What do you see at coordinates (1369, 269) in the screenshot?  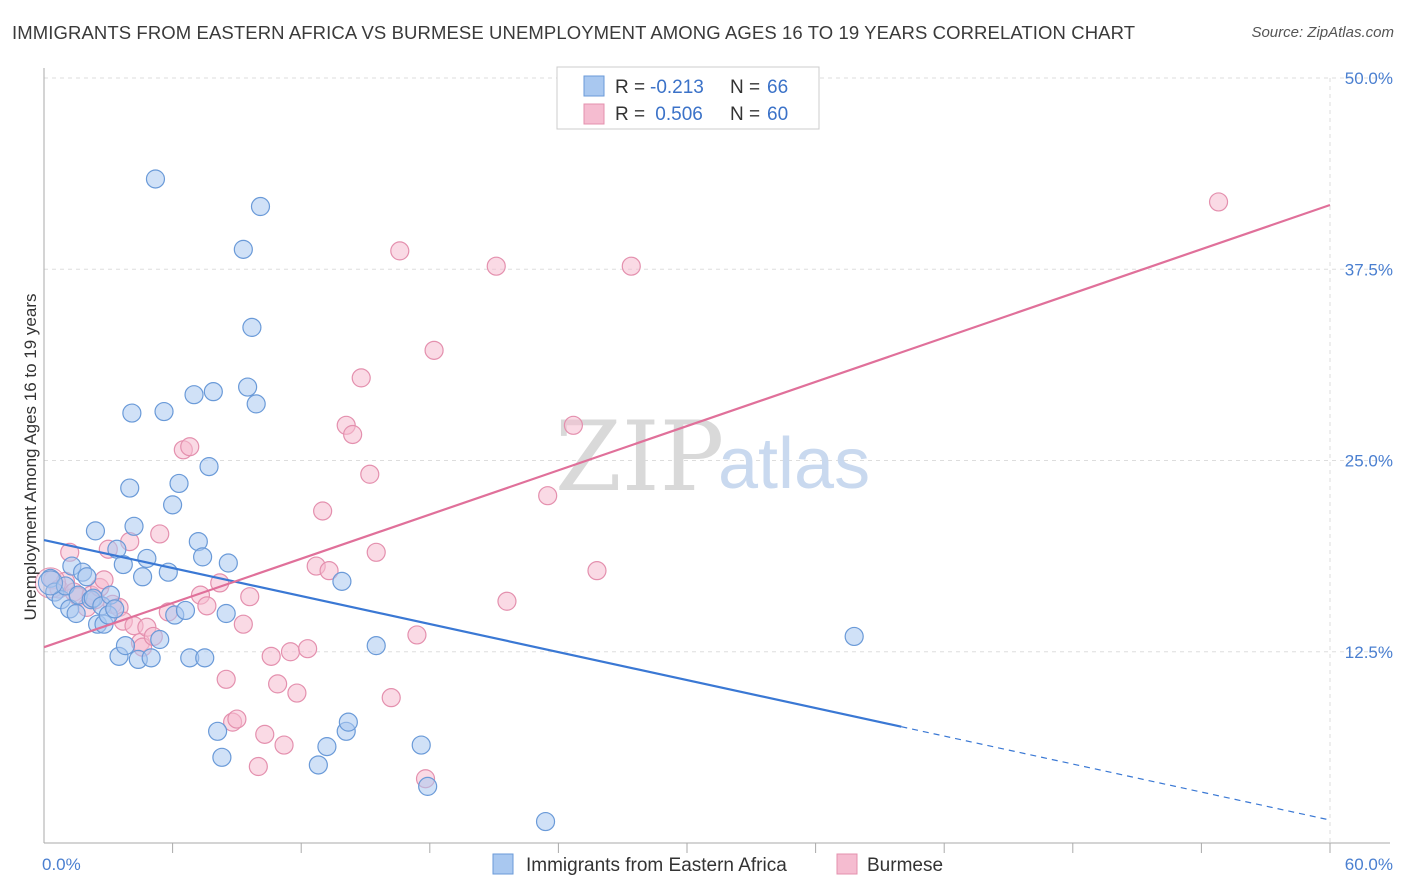 I see `y-tick-label-2: 37.5%` at bounding box center [1369, 269].